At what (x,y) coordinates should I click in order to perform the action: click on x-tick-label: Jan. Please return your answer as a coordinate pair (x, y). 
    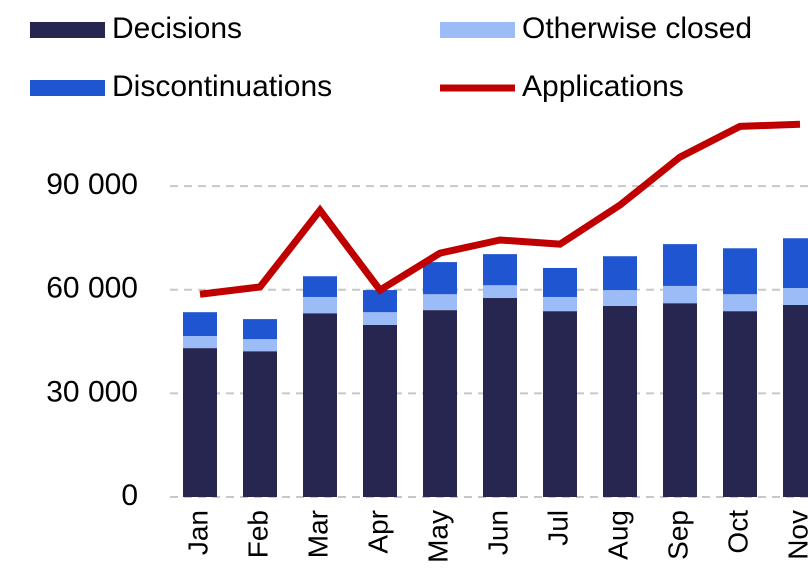
    Looking at the image, I should click on (197, 532).